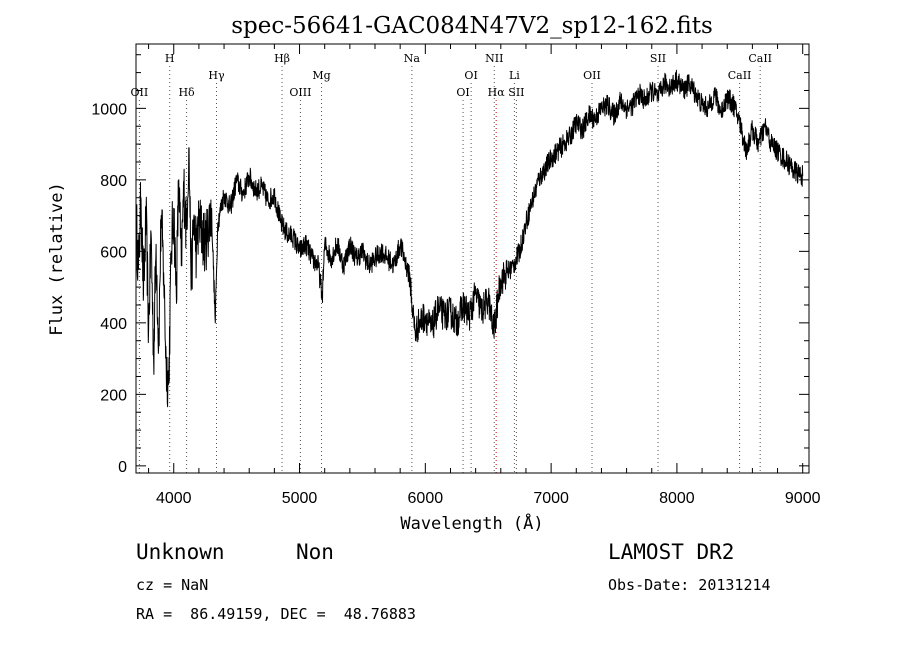 The image size is (900, 650). I want to click on x-tick-label-0: 4000, so click(174, 498).